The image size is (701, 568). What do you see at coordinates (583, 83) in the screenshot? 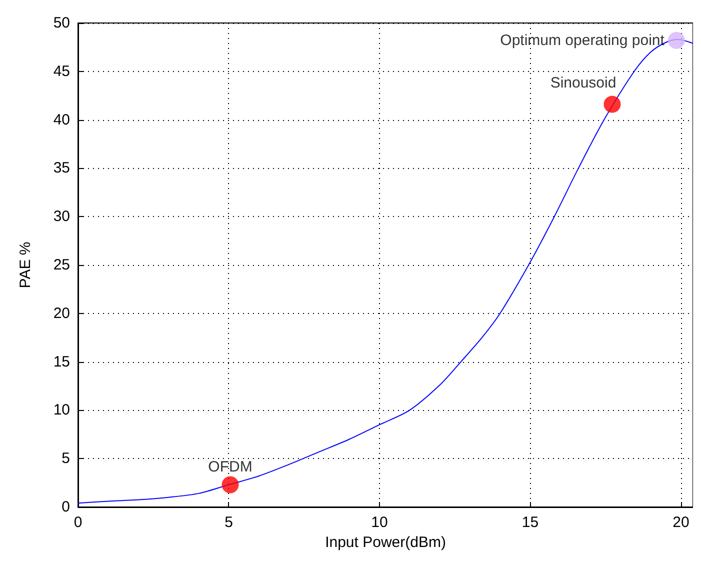
I see `annotation: Sinousoid` at bounding box center [583, 83].